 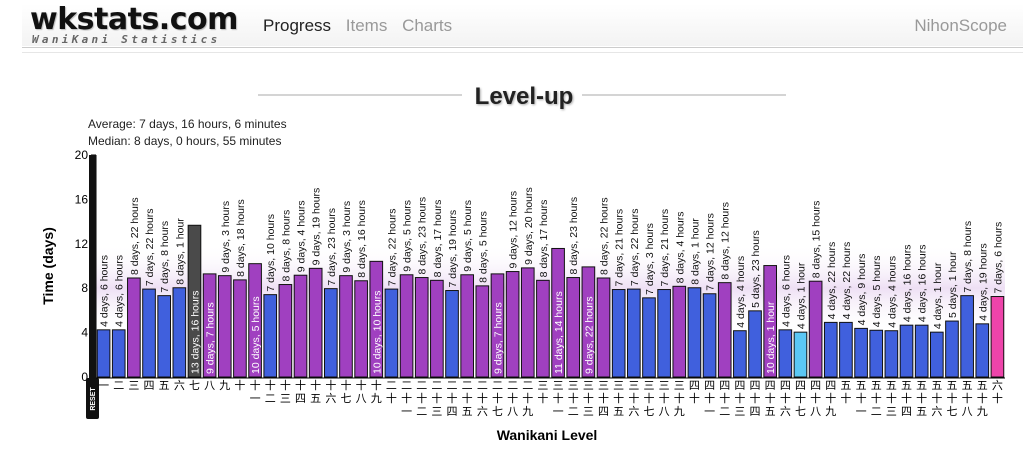 I want to click on reset-button, so click(x=92, y=398).